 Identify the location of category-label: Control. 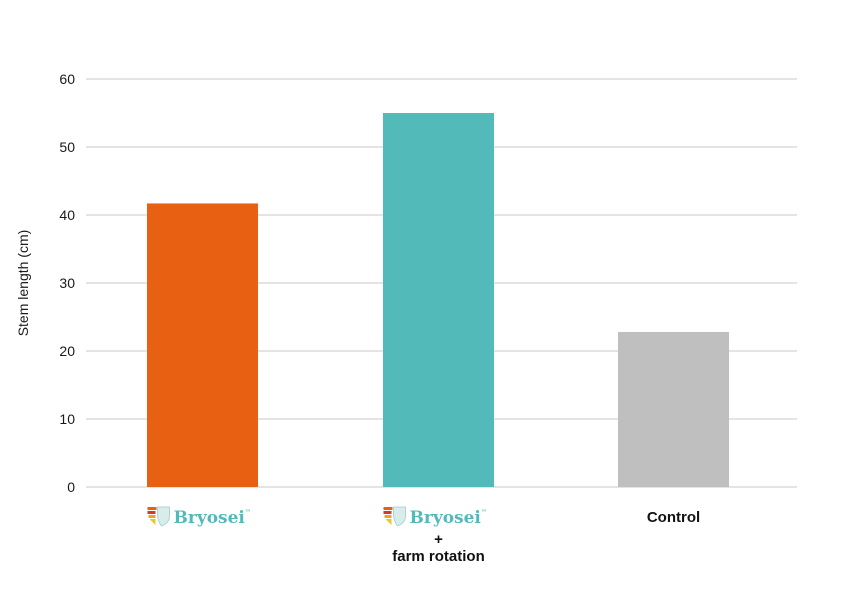
(673, 517).